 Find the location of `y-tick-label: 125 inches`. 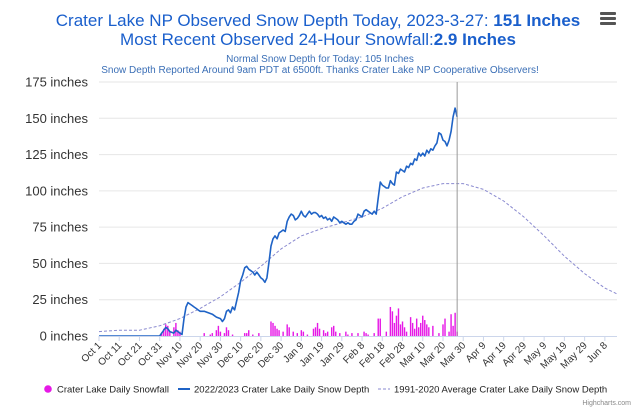

y-tick-label: 125 inches is located at coordinates (56, 154).